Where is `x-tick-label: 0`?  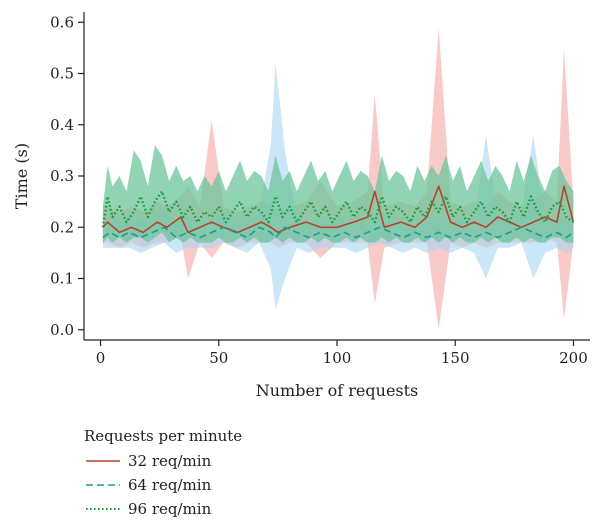
x-tick-label: 0 is located at coordinates (101, 358).